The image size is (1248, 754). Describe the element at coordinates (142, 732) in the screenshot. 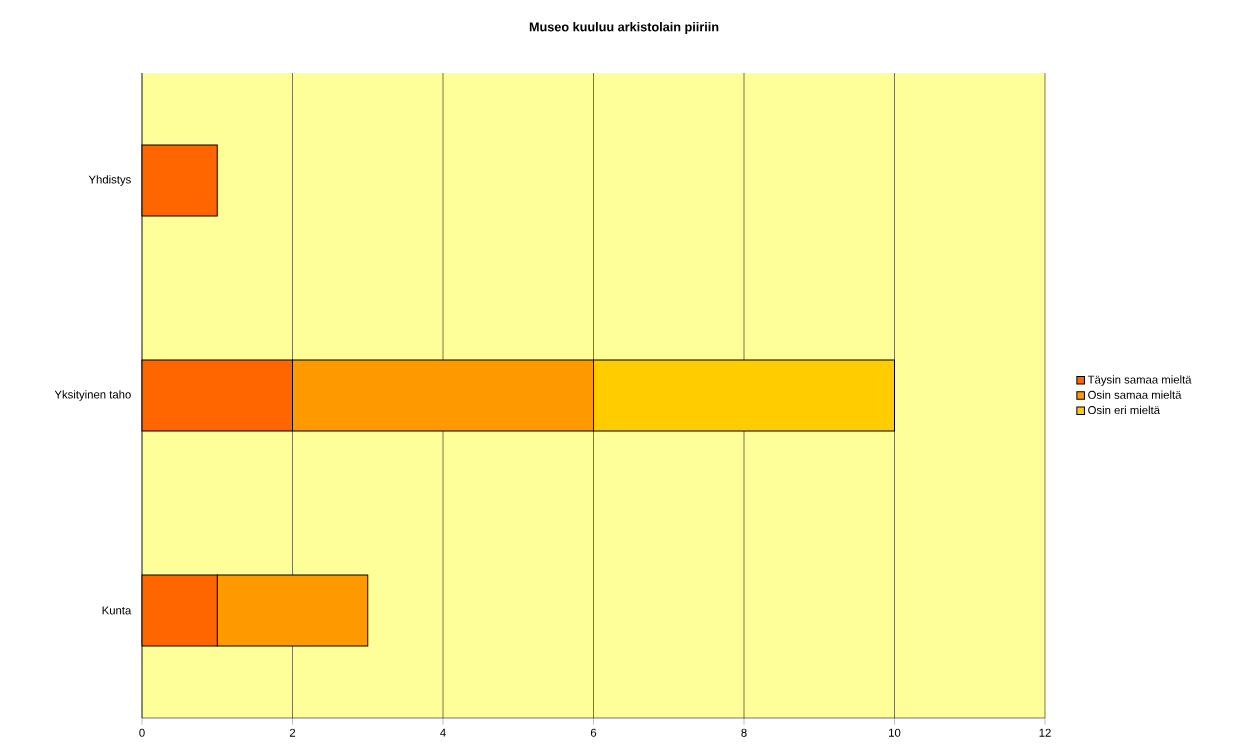

I see `x-tick-label: 0` at that location.